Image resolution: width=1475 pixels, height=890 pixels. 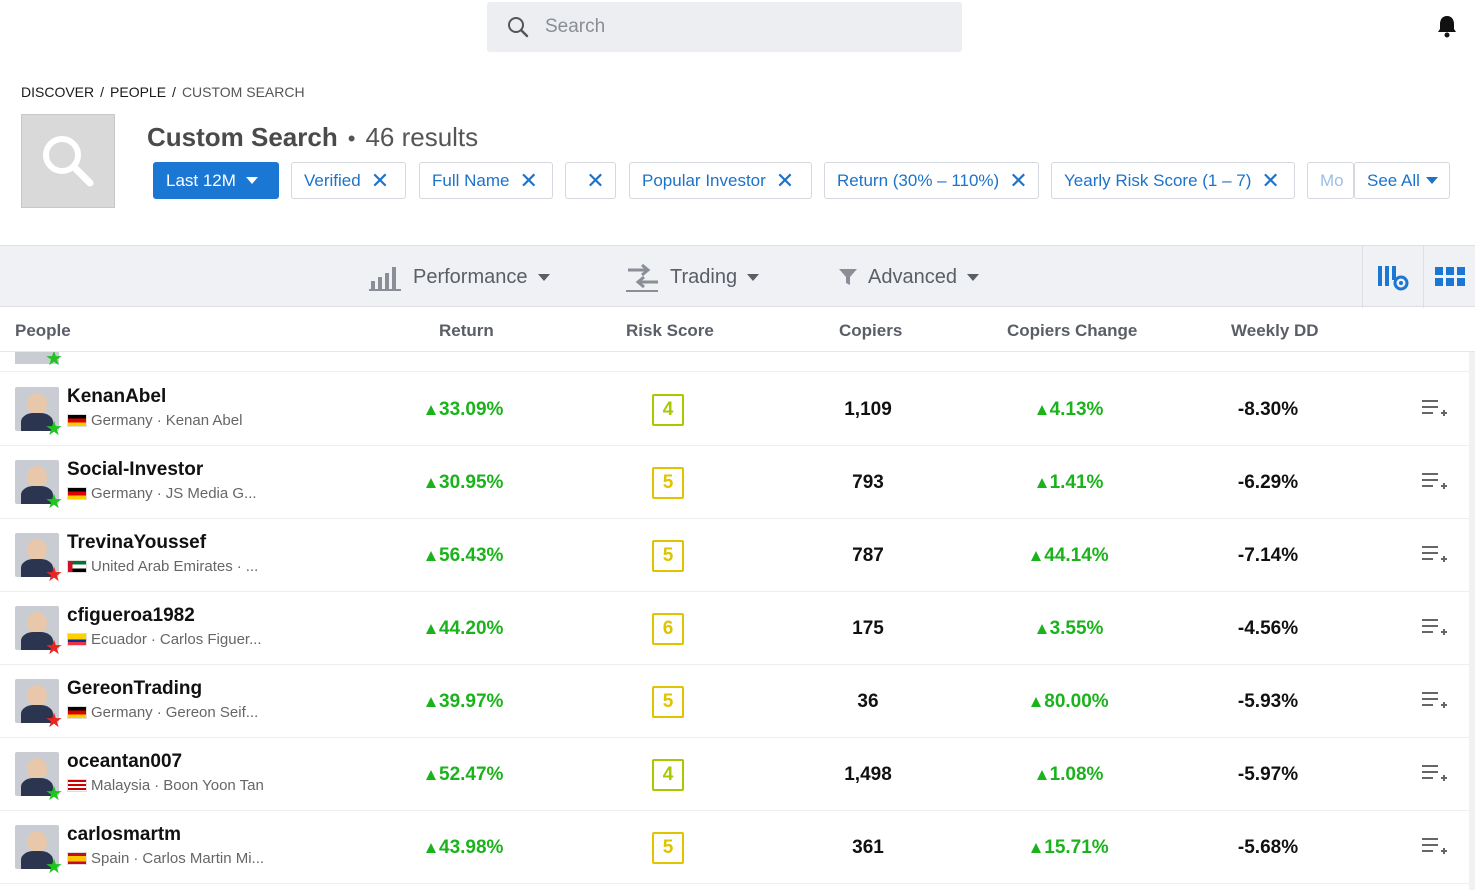 What do you see at coordinates (1330, 180) in the screenshot?
I see `filter-chip-more: Mo` at bounding box center [1330, 180].